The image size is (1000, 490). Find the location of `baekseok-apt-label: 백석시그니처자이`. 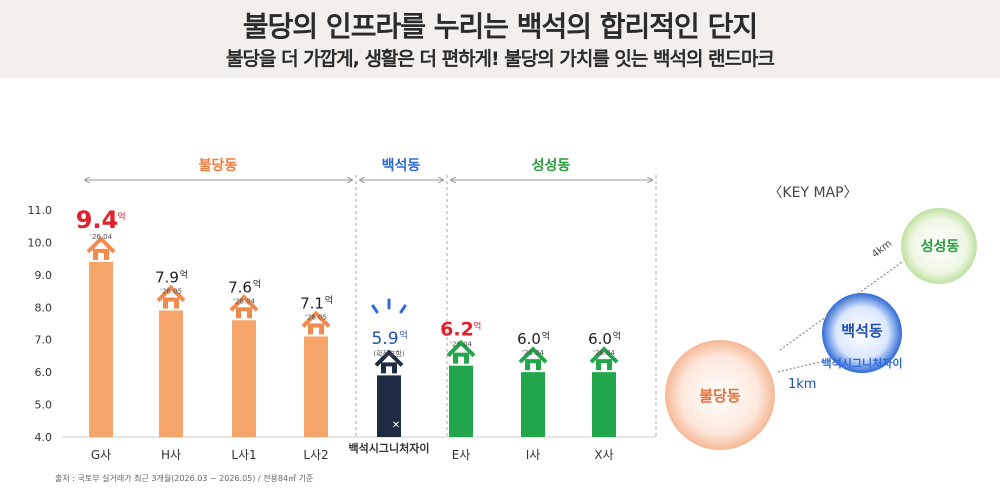

baekseok-apt-label: 백석시그니처자이 is located at coordinates (862, 363).